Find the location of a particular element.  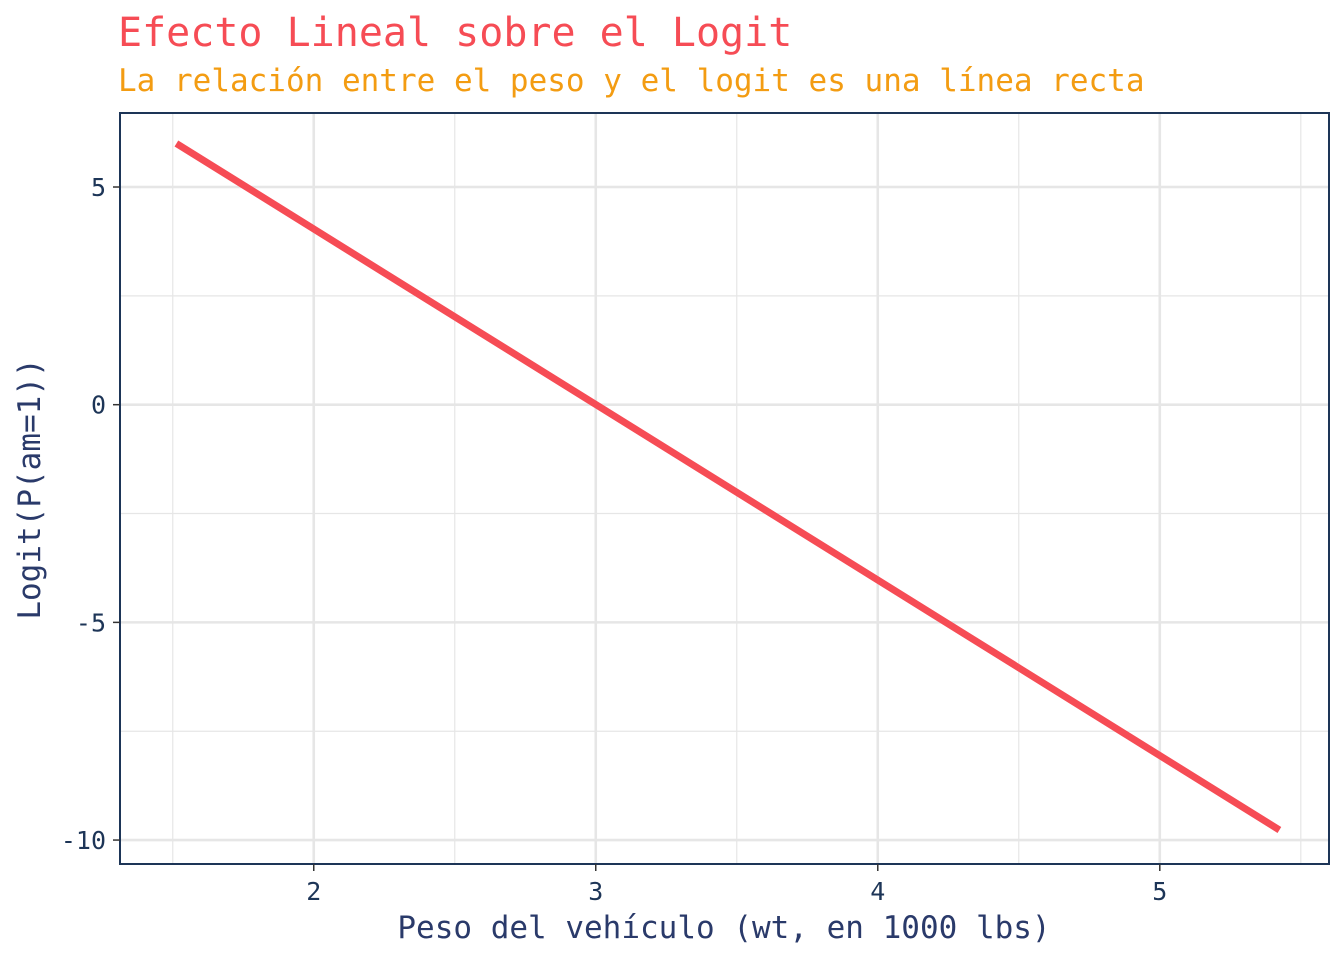

y-tick-label: -5 is located at coordinates (91, 622).